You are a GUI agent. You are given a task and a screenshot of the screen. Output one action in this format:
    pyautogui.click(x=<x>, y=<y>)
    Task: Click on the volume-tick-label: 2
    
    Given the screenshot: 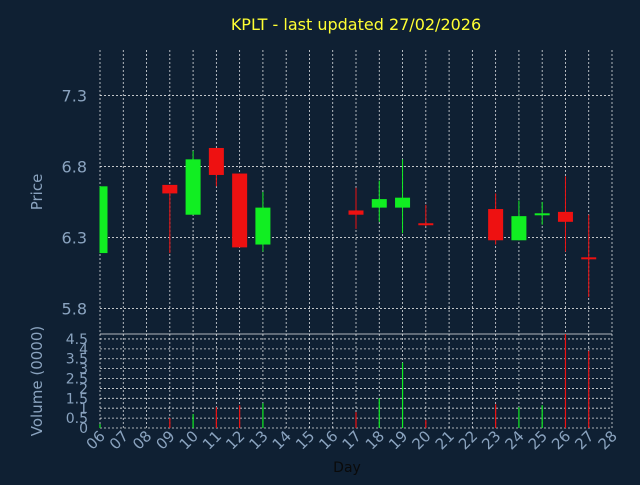 What is the action you would take?
    pyautogui.click(x=83, y=389)
    